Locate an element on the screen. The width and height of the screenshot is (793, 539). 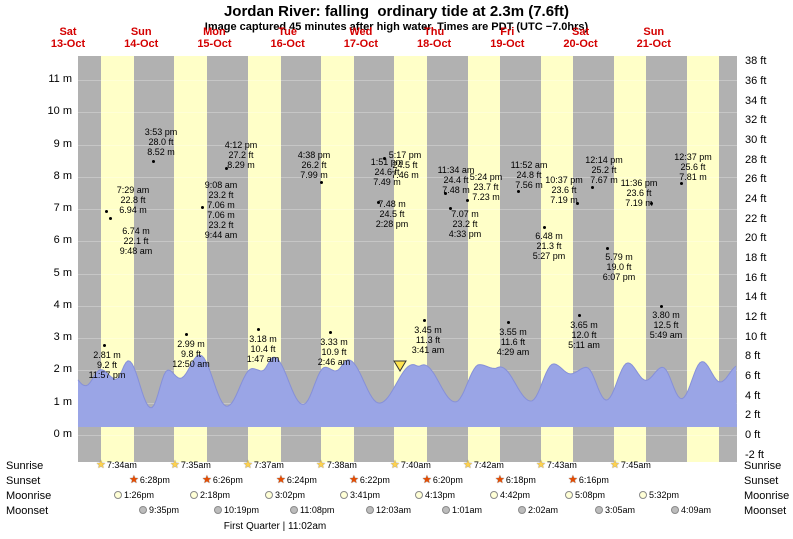
tide-annotation: 7:29 am 22.8 ft 6.94 m is located at coordinates (133, 200).